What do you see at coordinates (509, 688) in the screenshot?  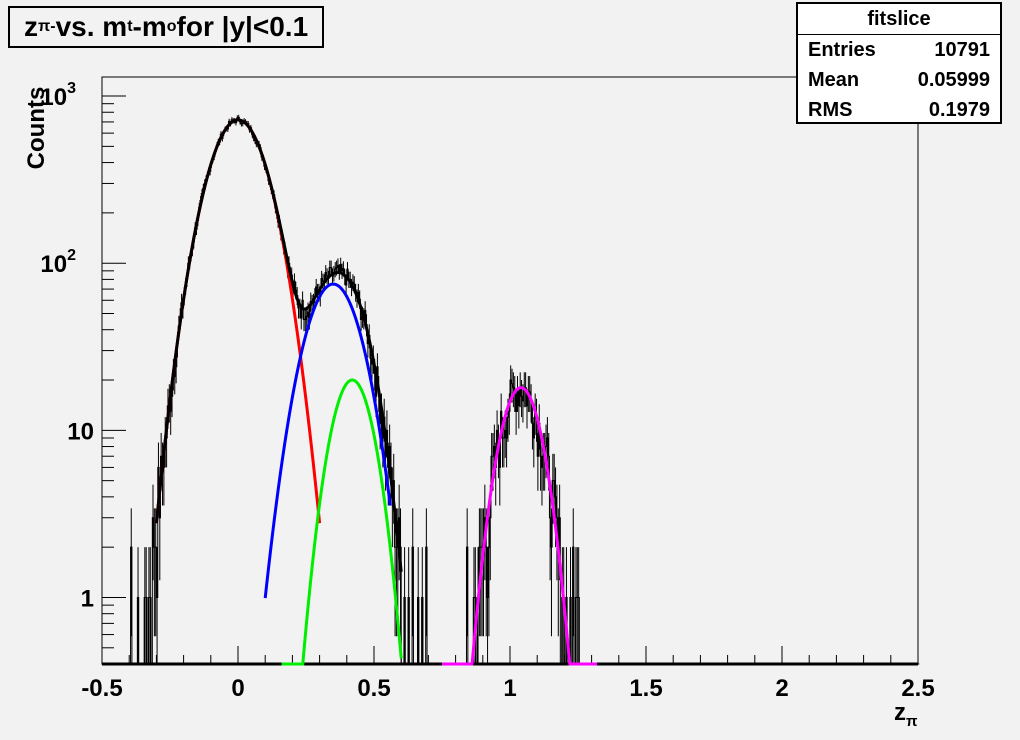 I see `x-tick-label: 1` at bounding box center [509, 688].